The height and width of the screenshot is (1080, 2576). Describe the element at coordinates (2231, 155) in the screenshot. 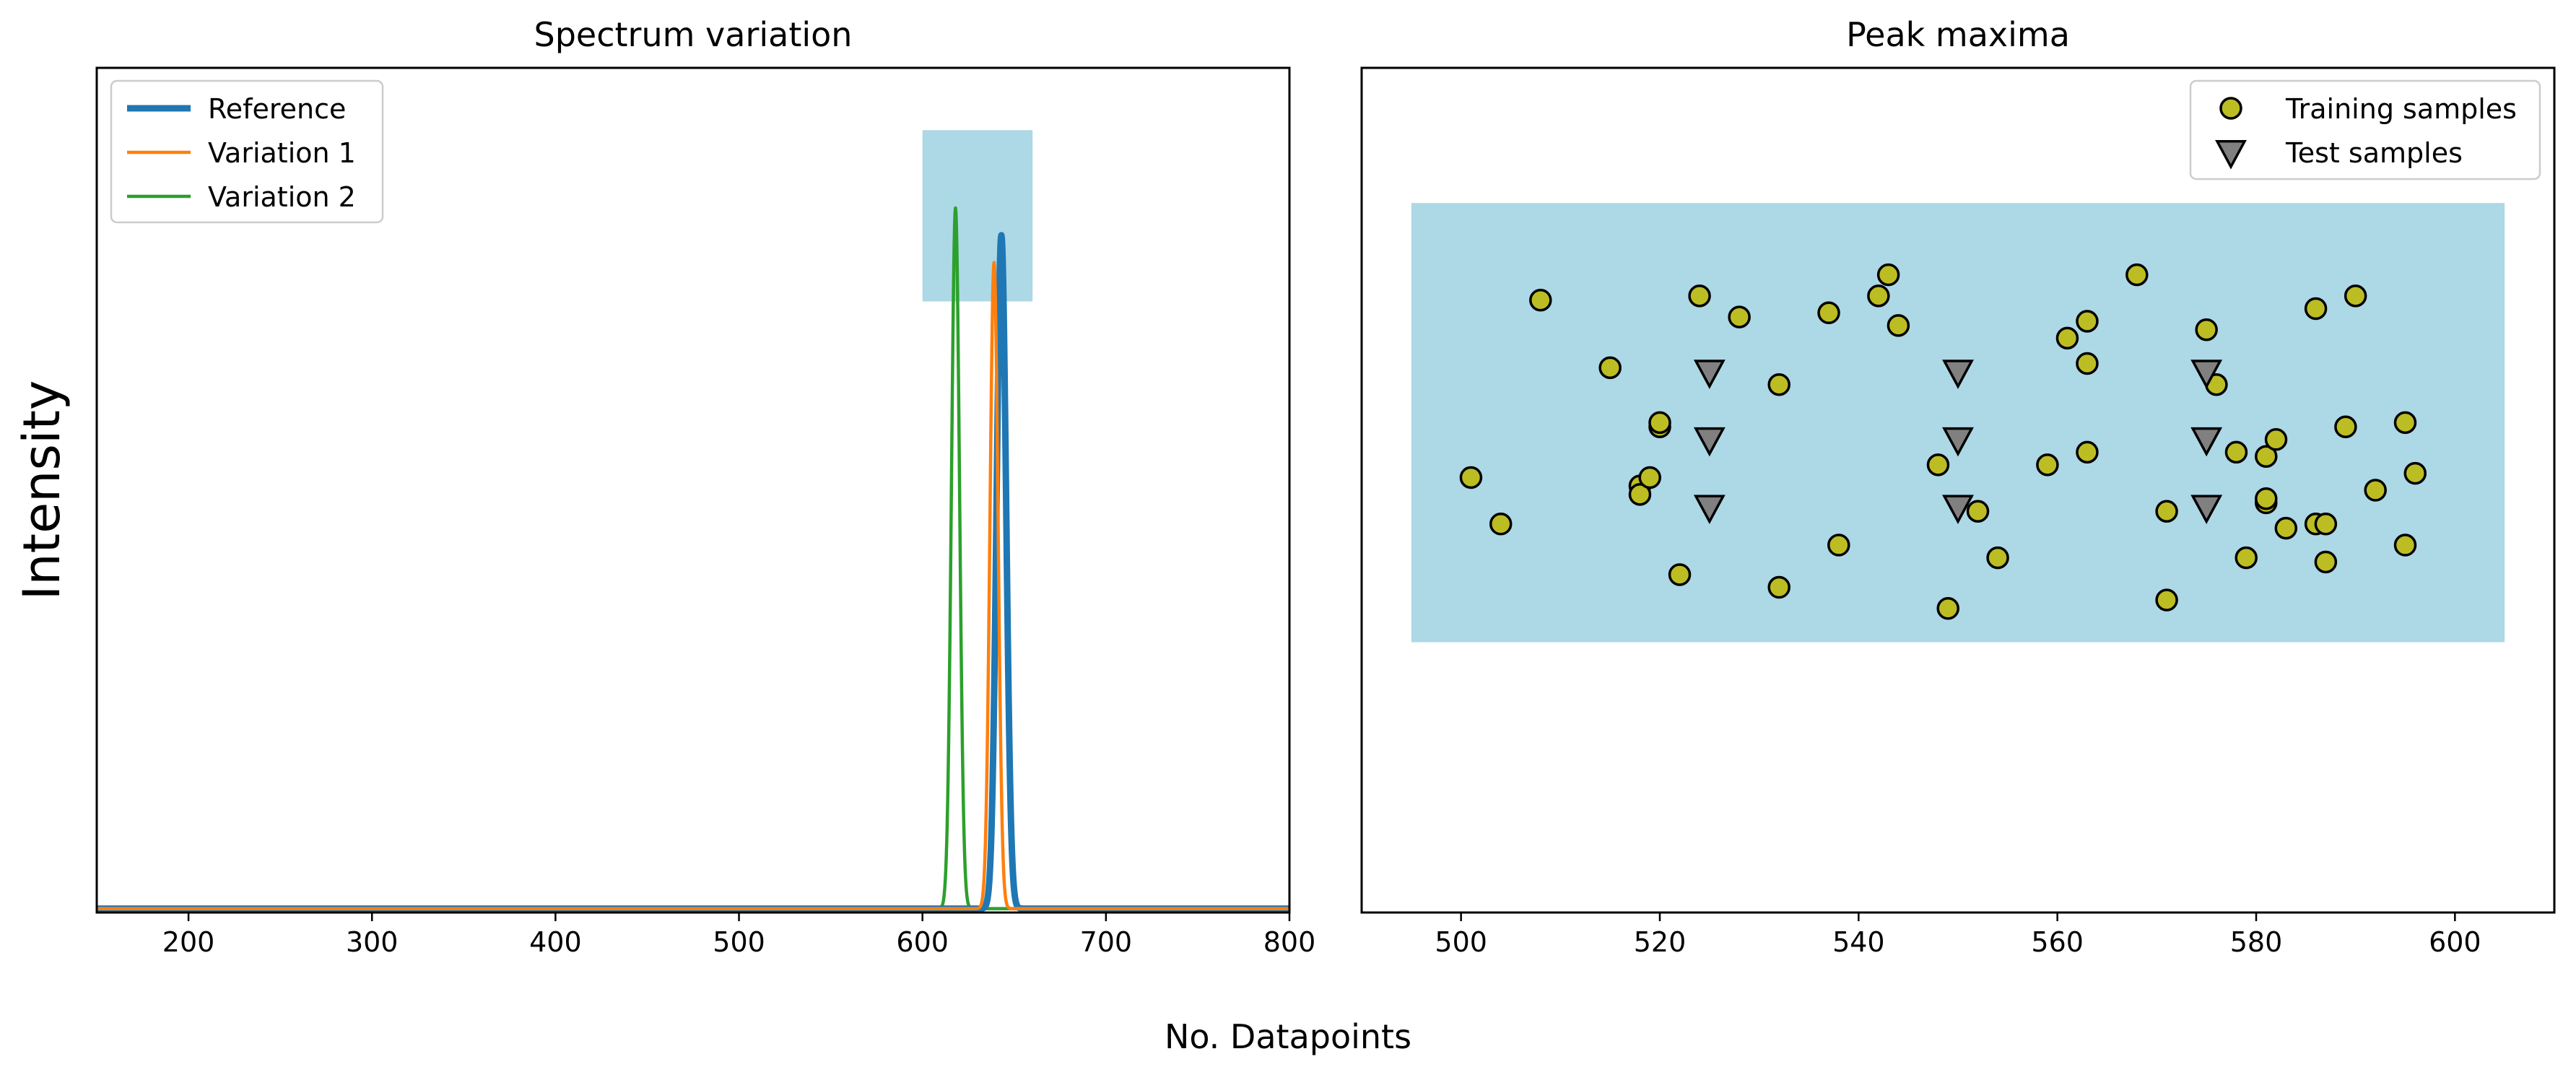

I see `legend-test-marker` at that location.